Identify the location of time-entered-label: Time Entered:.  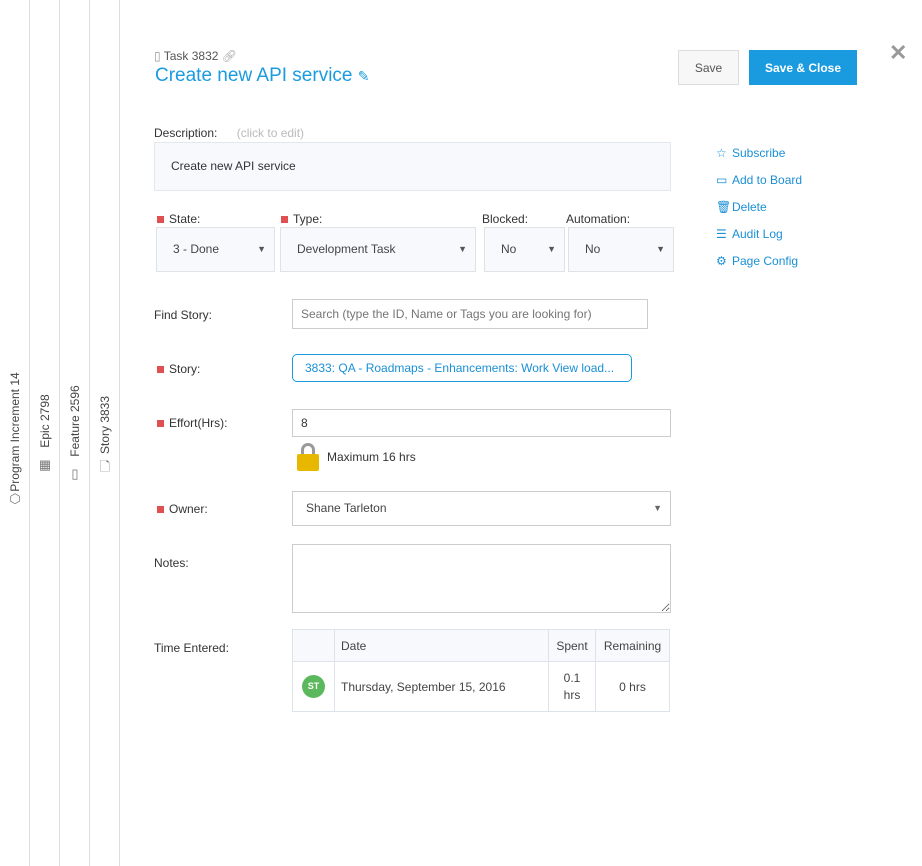
(191, 648).